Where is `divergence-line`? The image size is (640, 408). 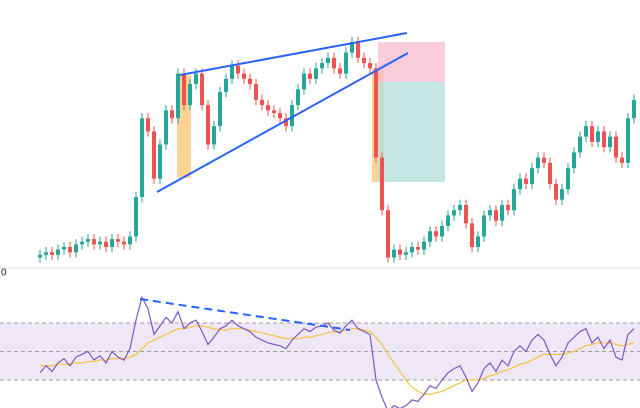 divergence-line is located at coordinates (245, 314).